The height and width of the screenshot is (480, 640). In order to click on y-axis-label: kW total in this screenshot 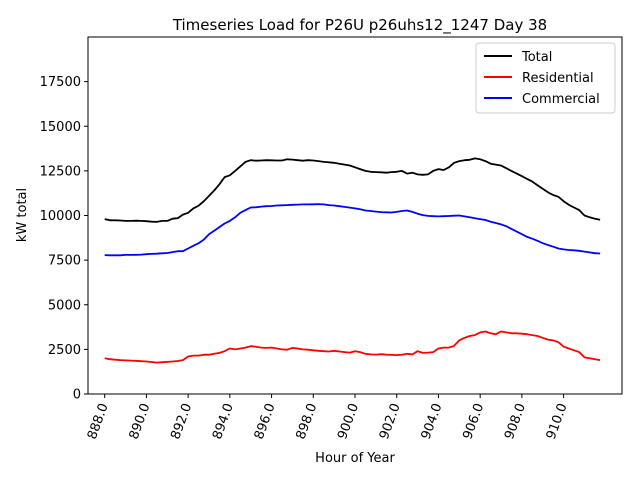, I will do `click(22, 215)`.